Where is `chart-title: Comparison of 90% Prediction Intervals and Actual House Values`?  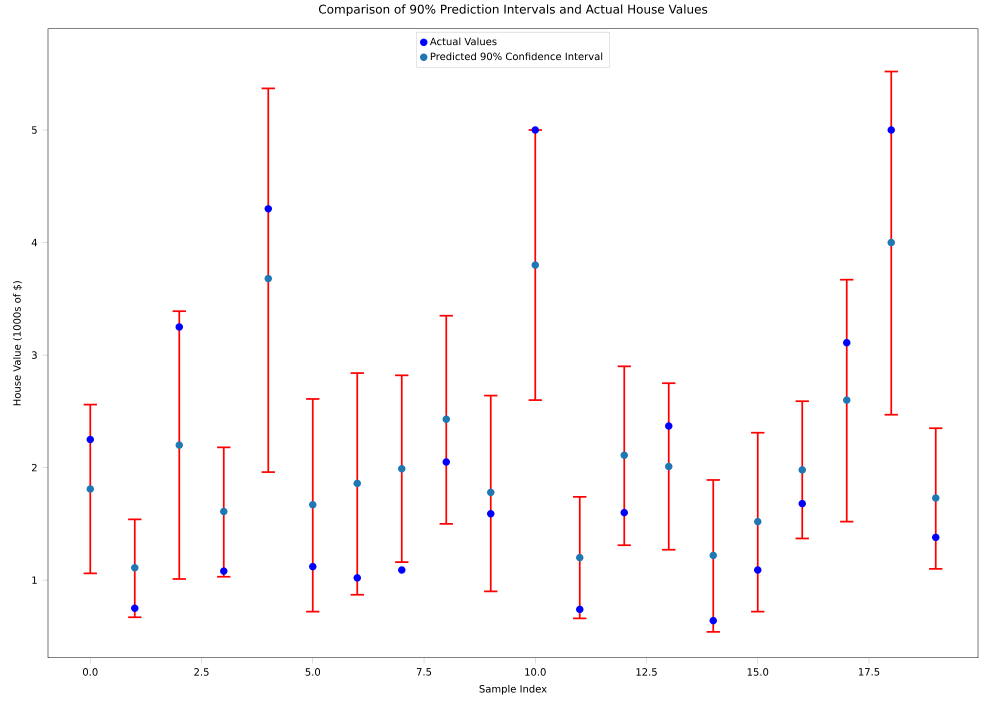 chart-title: Comparison of 90% Prediction Intervals and Actual House Values is located at coordinates (513, 10).